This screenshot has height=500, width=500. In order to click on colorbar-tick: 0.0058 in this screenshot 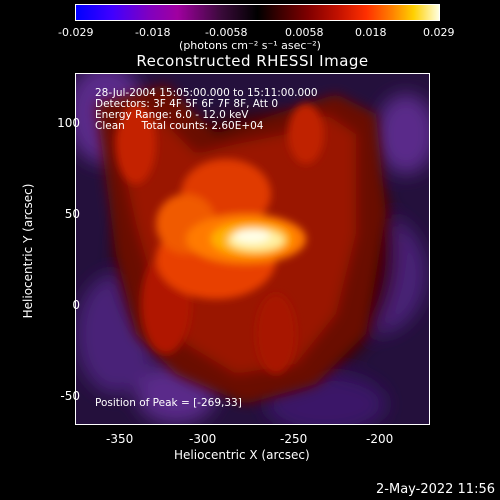, I will do `click(304, 32)`.